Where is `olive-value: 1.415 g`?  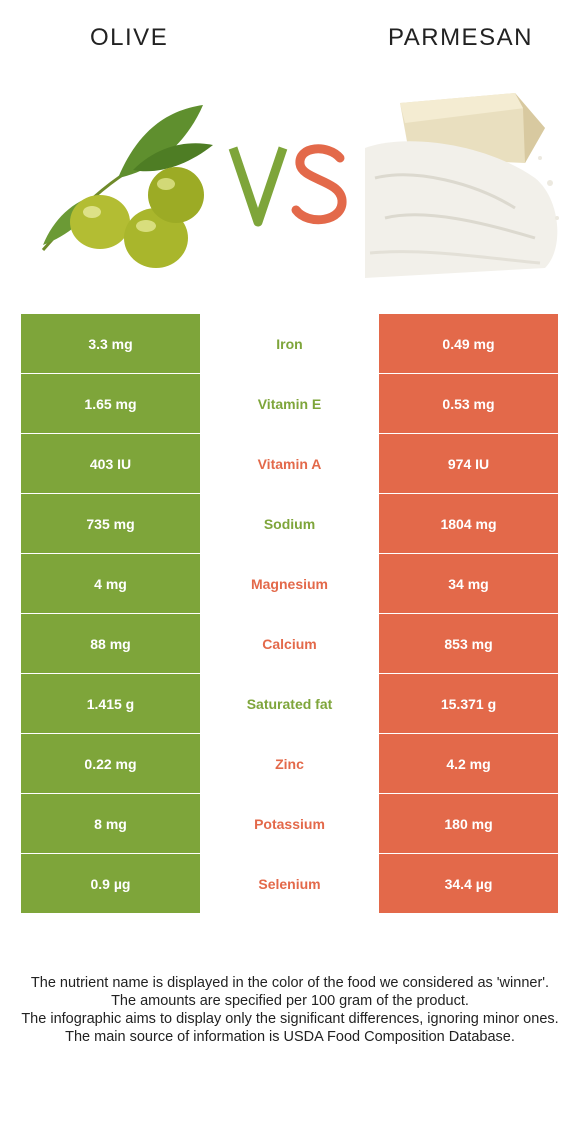
olive-value: 1.415 g is located at coordinates (110, 703).